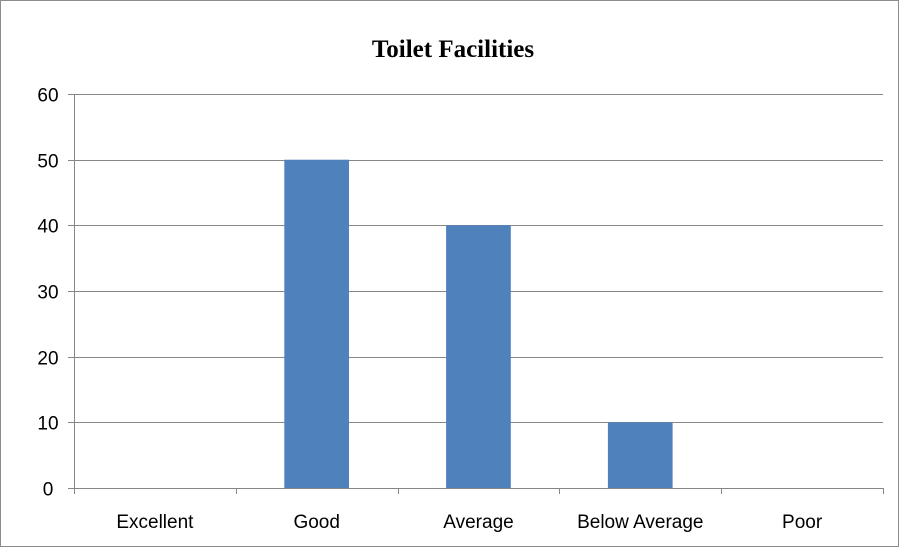 This screenshot has width=899, height=548. I want to click on bar-below-average, so click(640, 455).